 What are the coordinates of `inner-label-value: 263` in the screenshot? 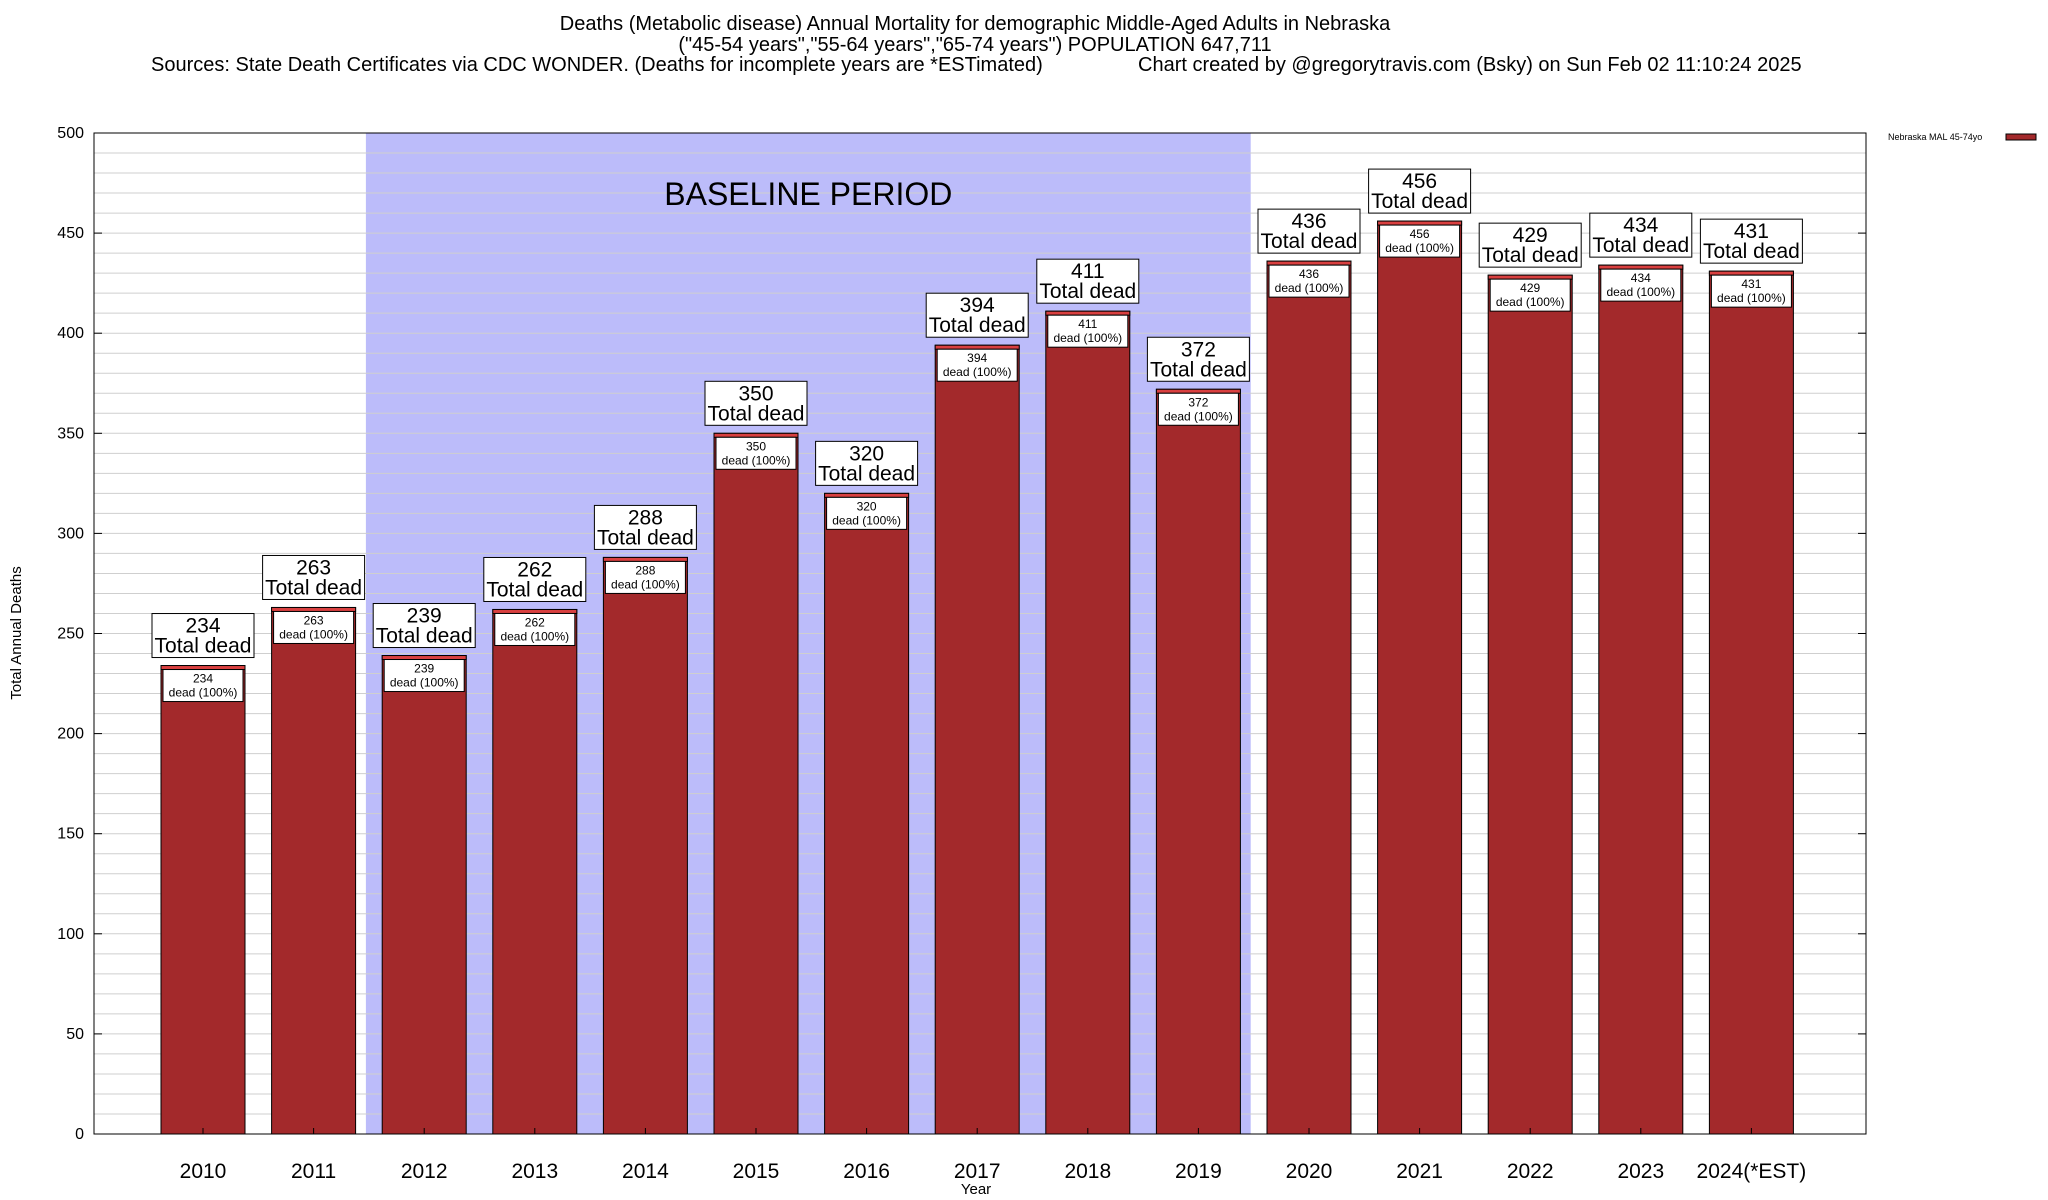 It's located at (314, 620).